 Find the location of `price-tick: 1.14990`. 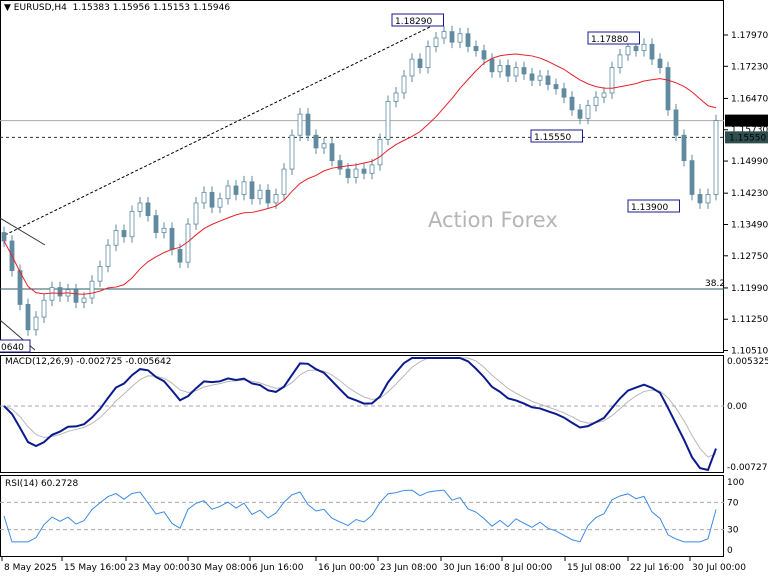

price-tick: 1.14990 is located at coordinates (749, 162).